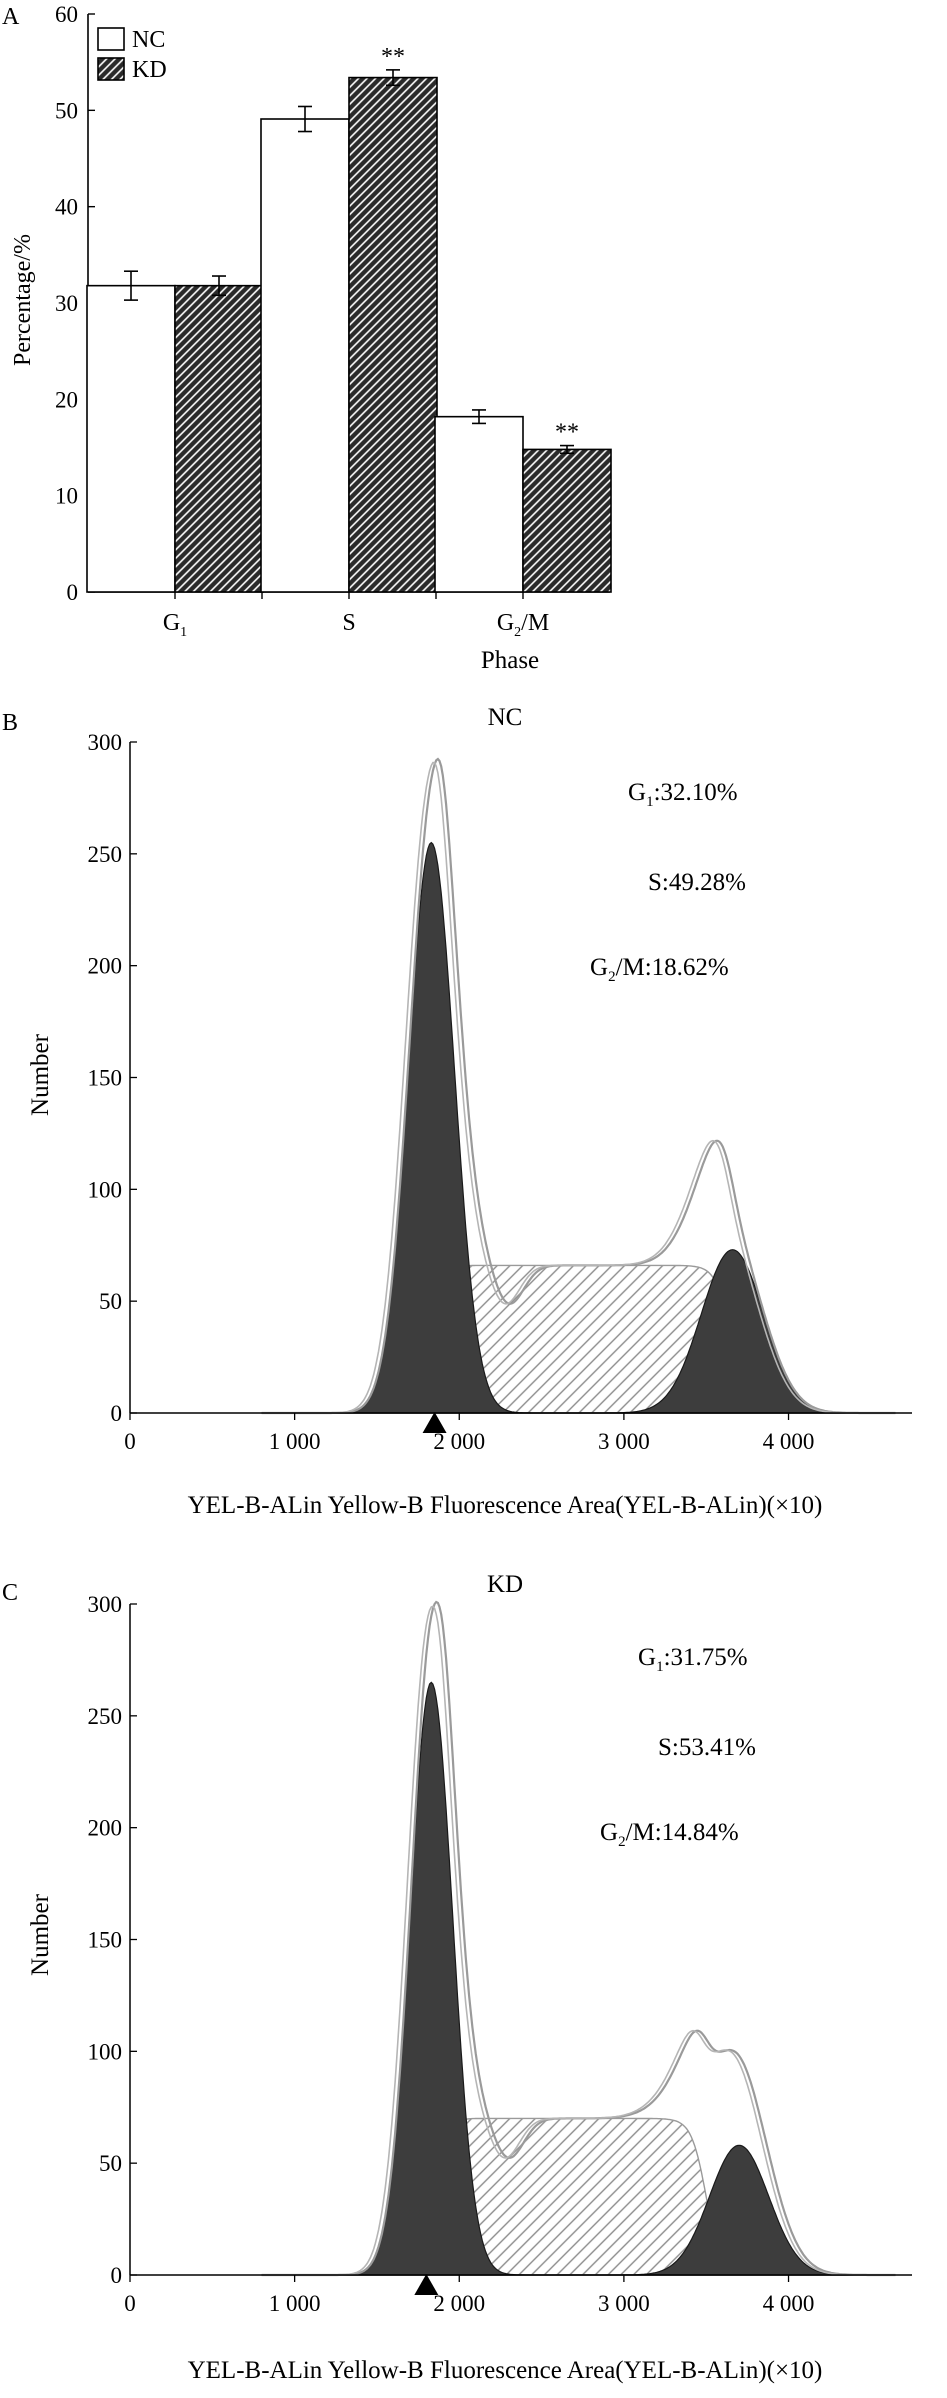 The image size is (947, 2398). What do you see at coordinates (10, 723) in the screenshot?
I see `panel-b-label: B` at bounding box center [10, 723].